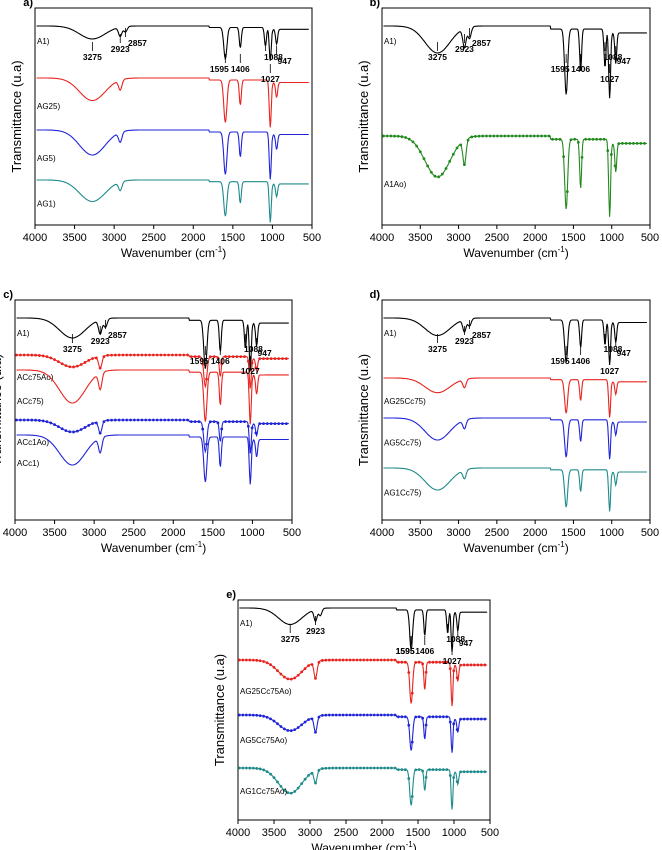  I want to click on series-label: AG1Cc75), so click(403, 492).